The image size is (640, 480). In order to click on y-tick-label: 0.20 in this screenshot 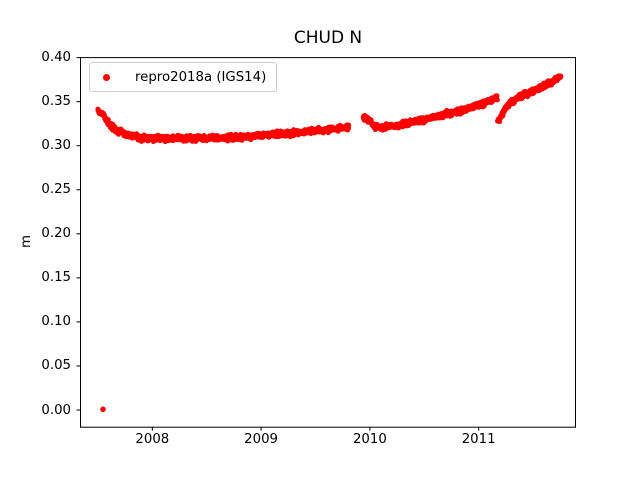, I will do `click(56, 234)`.